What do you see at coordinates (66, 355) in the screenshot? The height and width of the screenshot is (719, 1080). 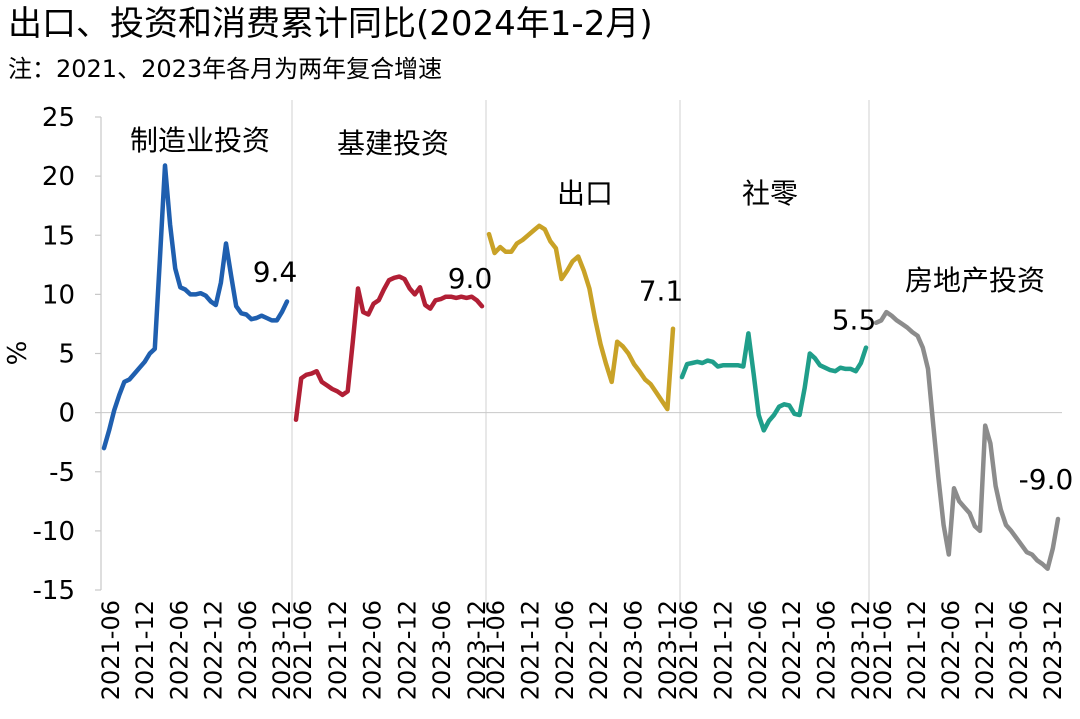 I see `y-tick-label: 5` at bounding box center [66, 355].